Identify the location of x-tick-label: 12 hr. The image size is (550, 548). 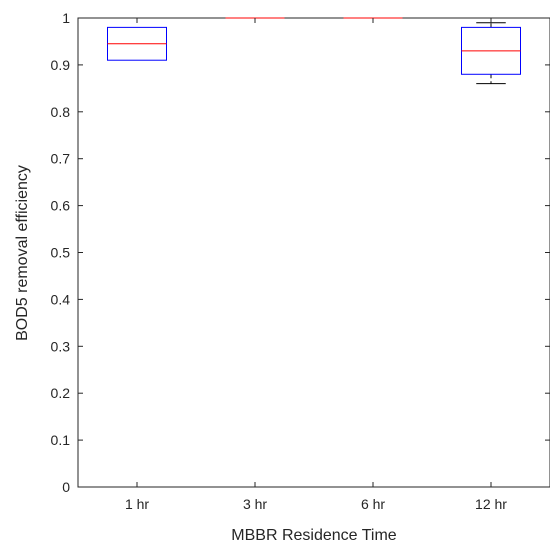
(491, 504).